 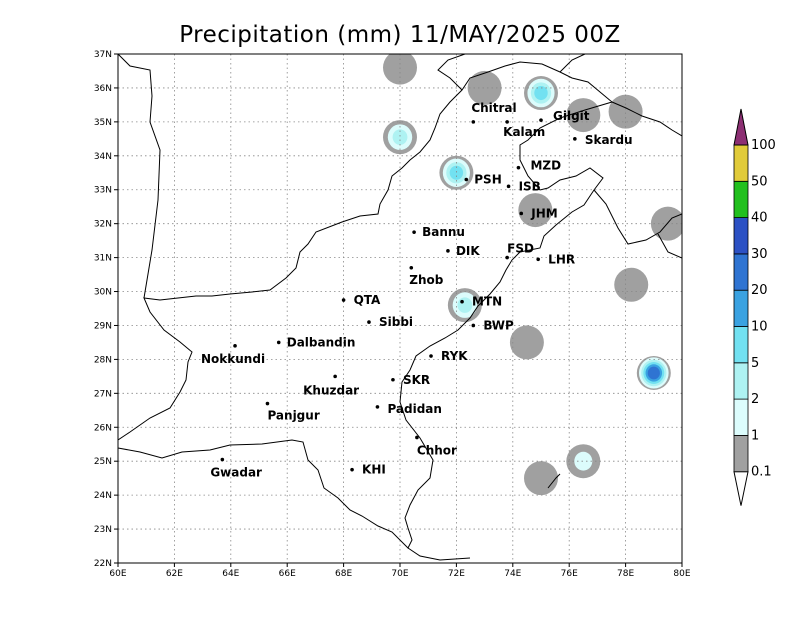 What do you see at coordinates (524, 129) in the screenshot?
I see `city-marker-kalam: Kalam` at bounding box center [524, 129].